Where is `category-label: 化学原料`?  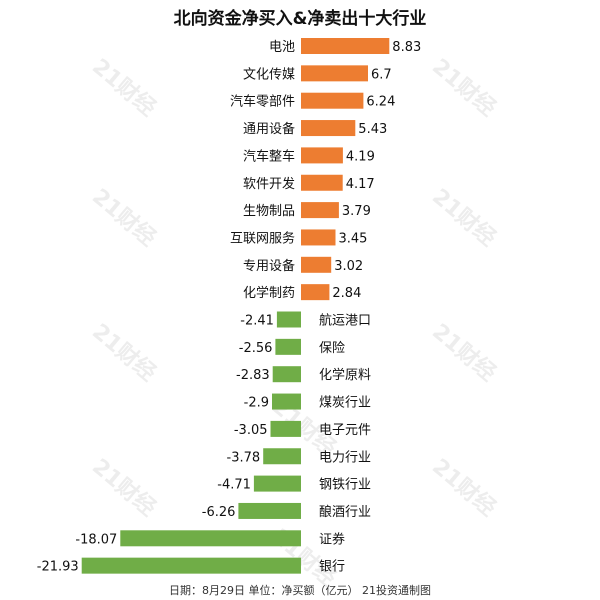
category-label: 化学原料 is located at coordinates (345, 375).